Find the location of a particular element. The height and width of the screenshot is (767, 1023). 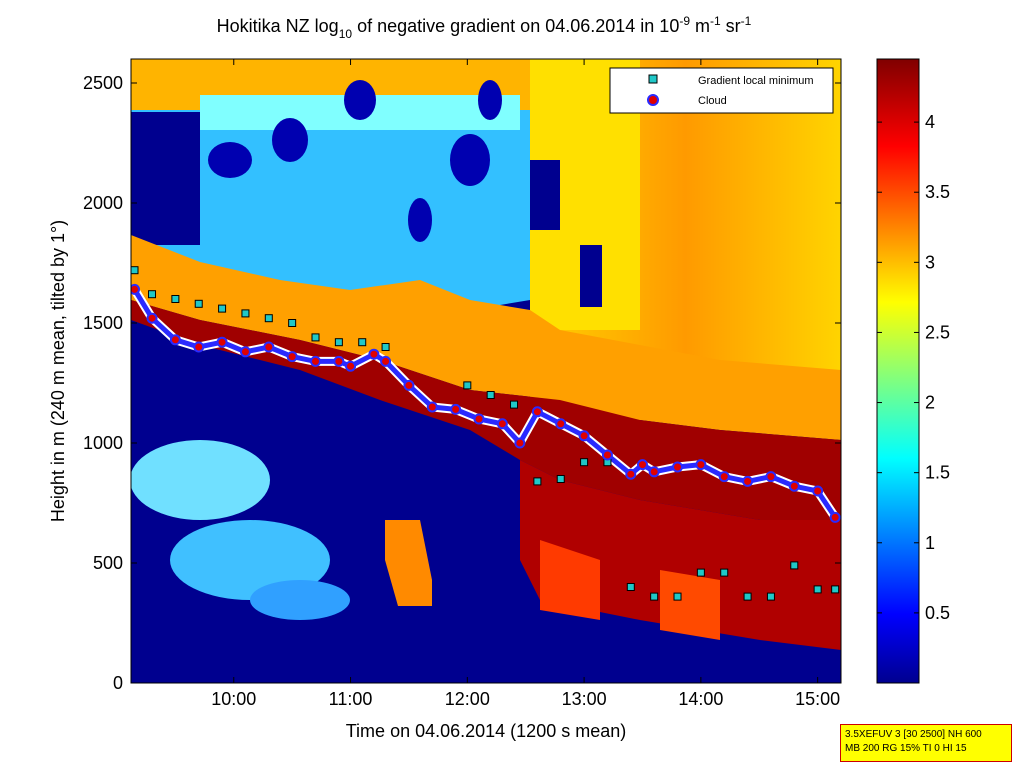

legend-label-gradient: Gradient local minimum is located at coordinates (756, 81).